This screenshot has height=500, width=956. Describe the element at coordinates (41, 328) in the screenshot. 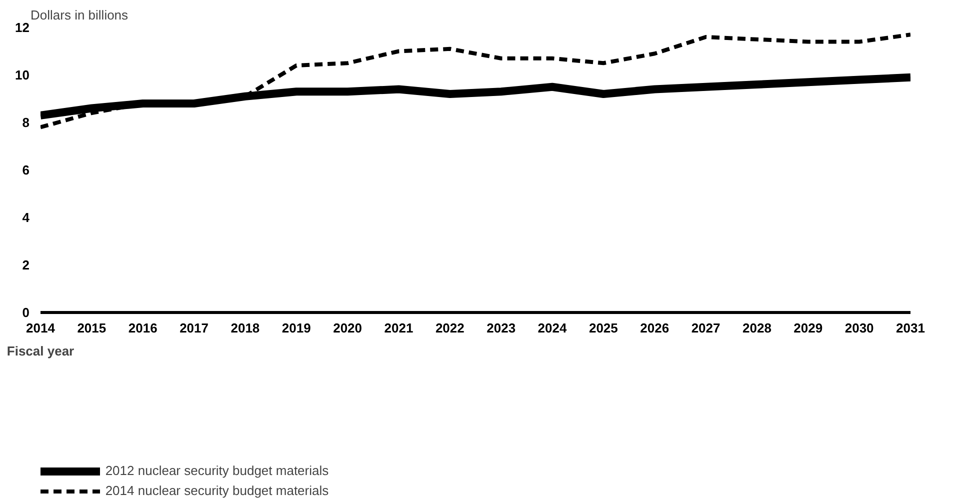

I see `x-tick-label: 2014` at that location.